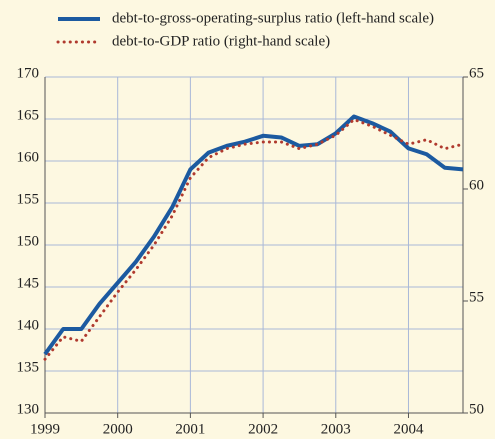  I want to click on y-tick-label: 145, so click(28, 283).